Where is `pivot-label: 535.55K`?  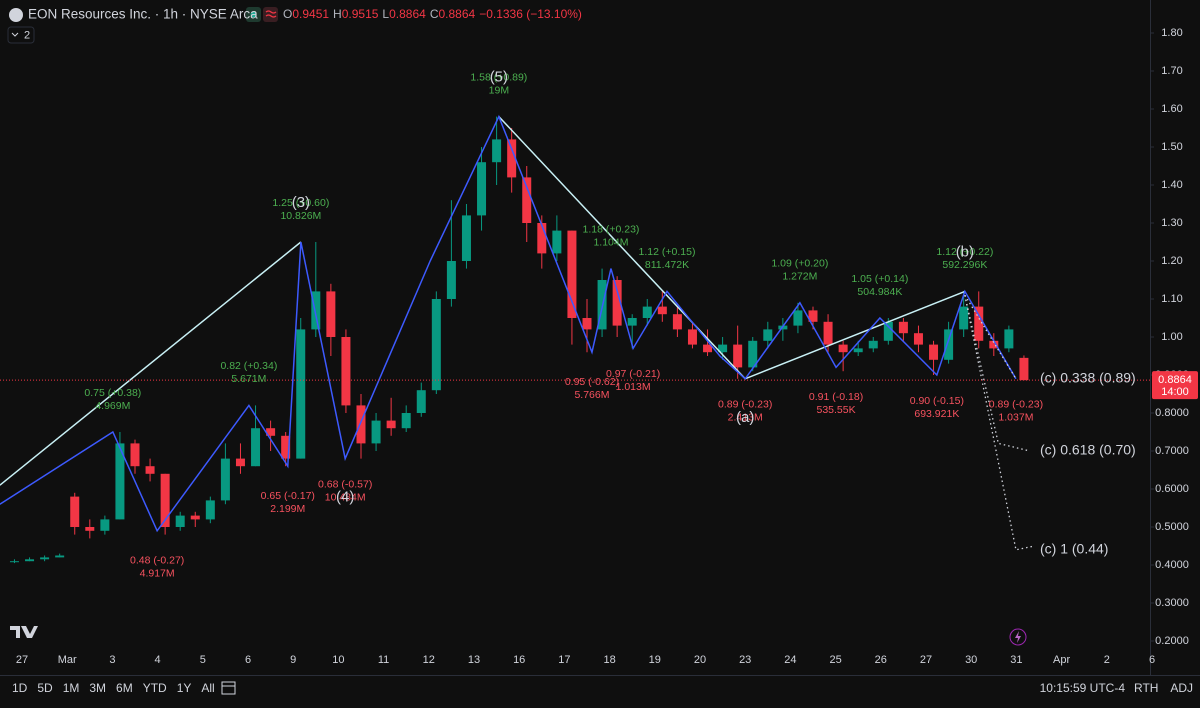 pivot-label: 535.55K is located at coordinates (835, 410).